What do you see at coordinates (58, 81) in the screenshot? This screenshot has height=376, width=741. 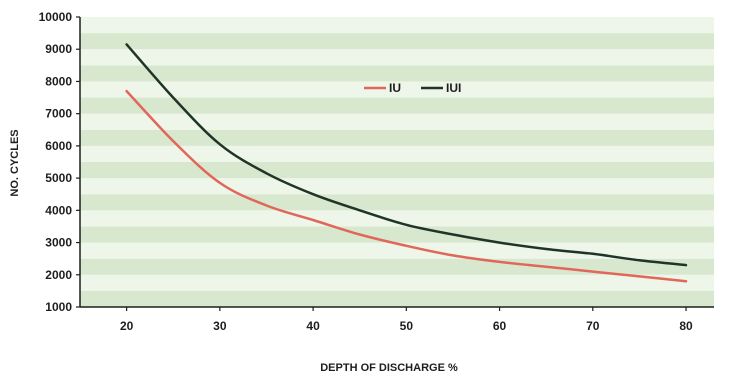 I see `y-tick-label: 8000` at bounding box center [58, 81].